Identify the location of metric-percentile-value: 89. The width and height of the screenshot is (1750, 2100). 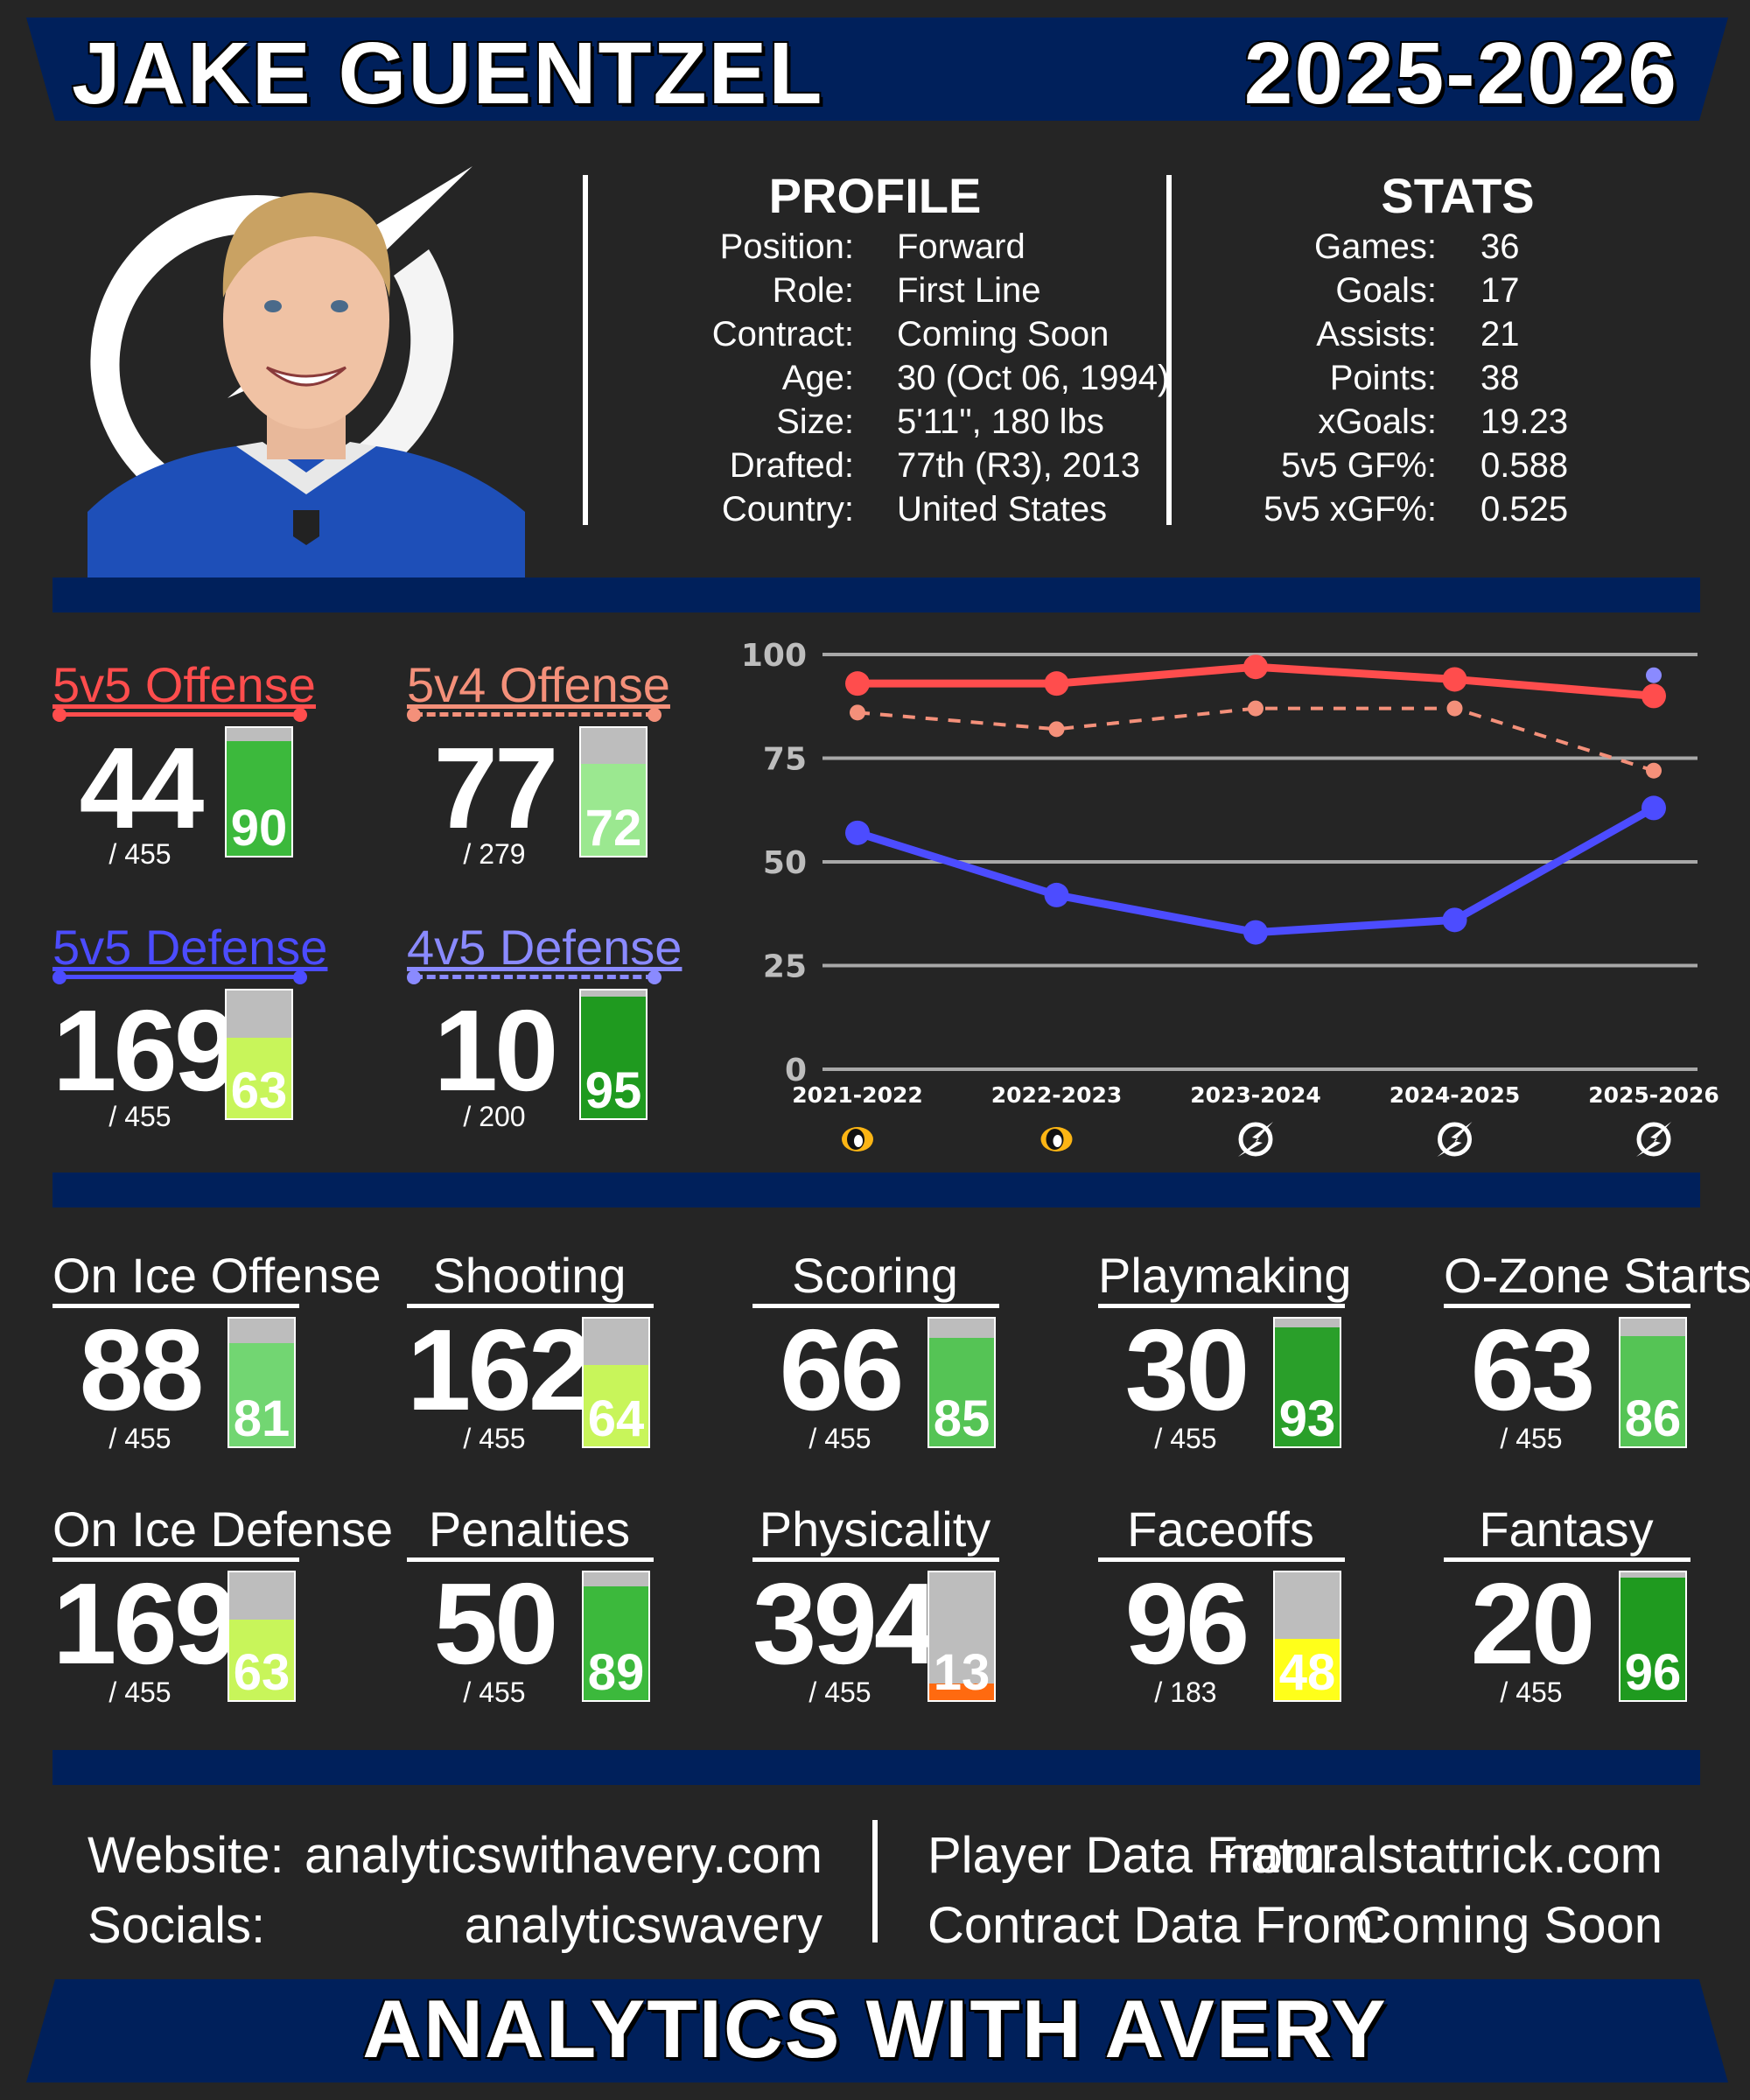
(616, 1672).